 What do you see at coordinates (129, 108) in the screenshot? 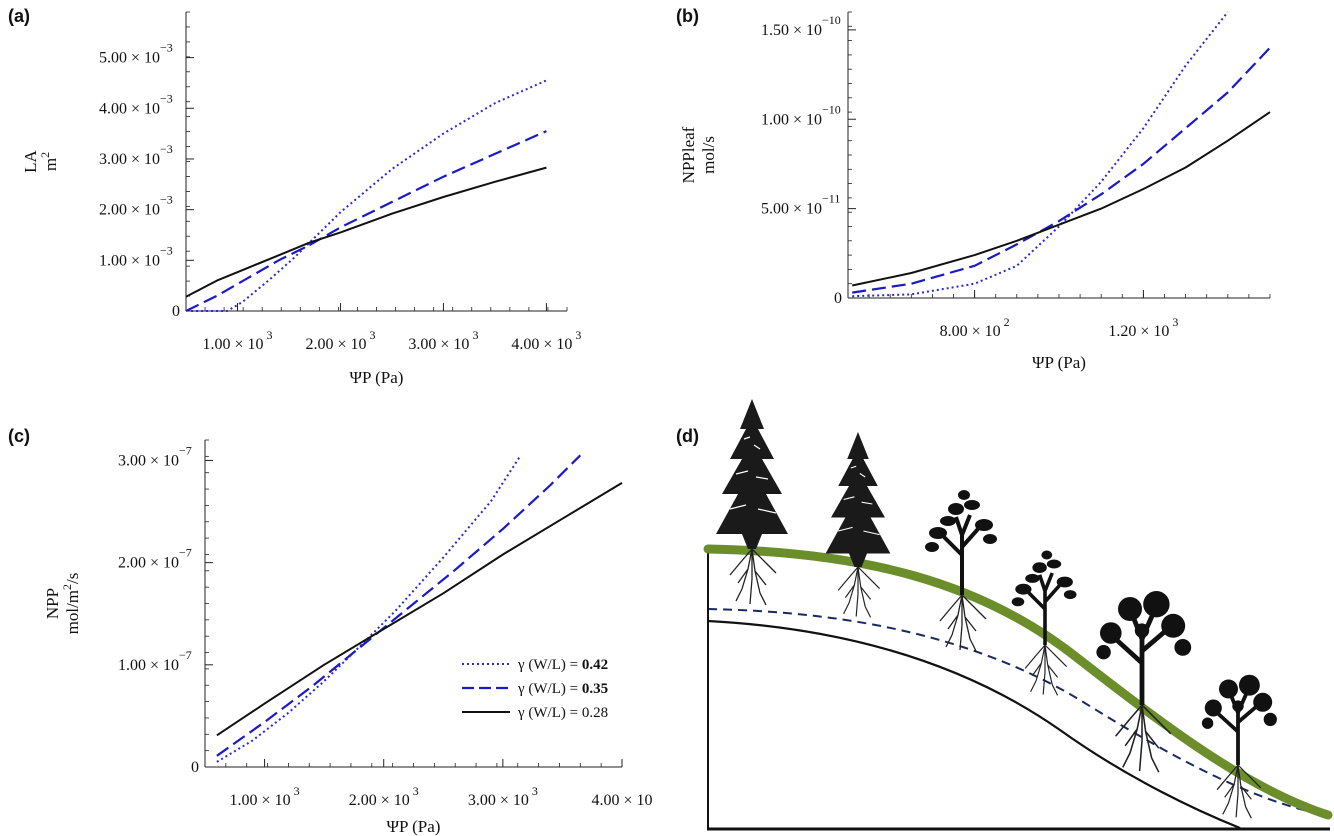
I see `y-tick-label: 4.00 × 10` at bounding box center [129, 108].